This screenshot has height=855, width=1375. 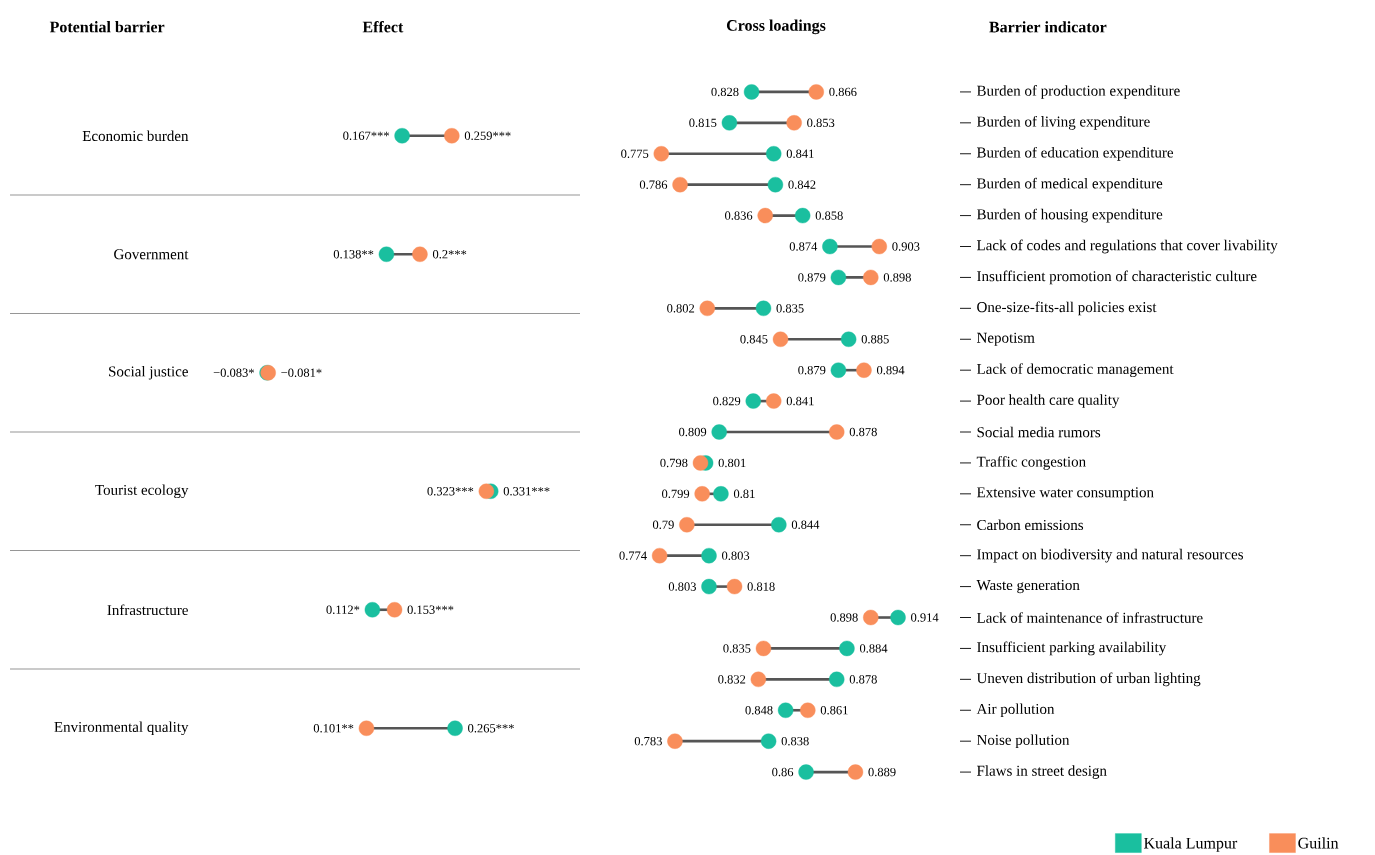 What do you see at coordinates (121, 728) in the screenshot?
I see `y-tick-label: Environmental quality` at bounding box center [121, 728].